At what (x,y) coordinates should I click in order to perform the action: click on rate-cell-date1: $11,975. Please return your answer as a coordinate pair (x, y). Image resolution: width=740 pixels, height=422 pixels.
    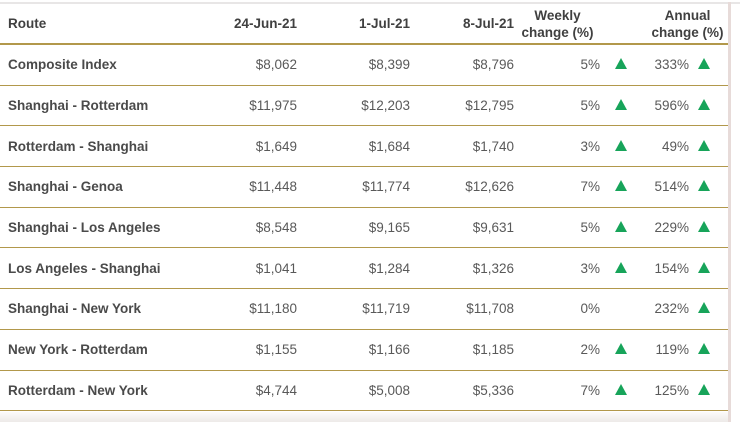
    Looking at the image, I should click on (256, 106).